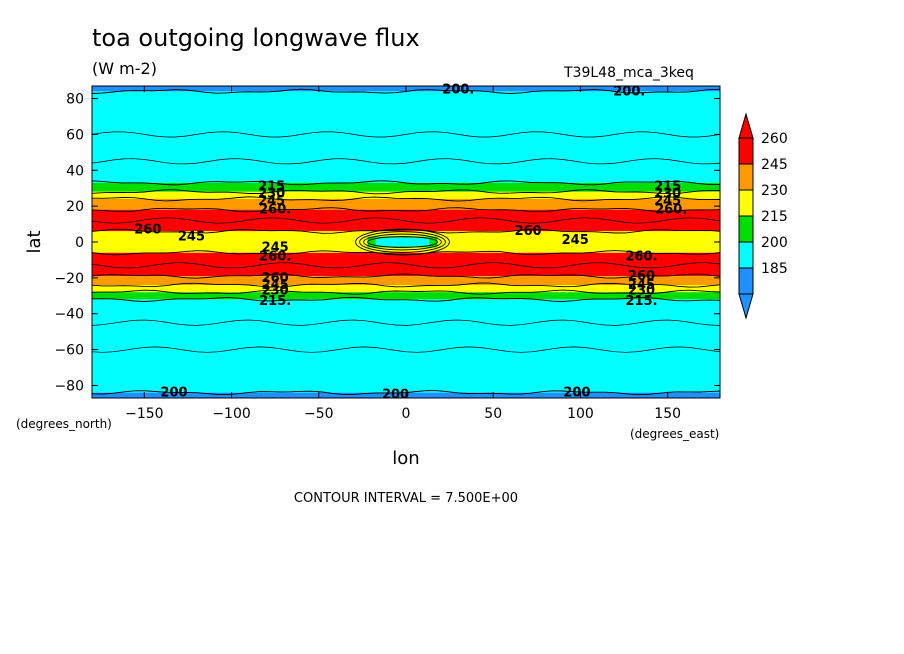  I want to click on y-tick-label: −20, so click(69, 279).